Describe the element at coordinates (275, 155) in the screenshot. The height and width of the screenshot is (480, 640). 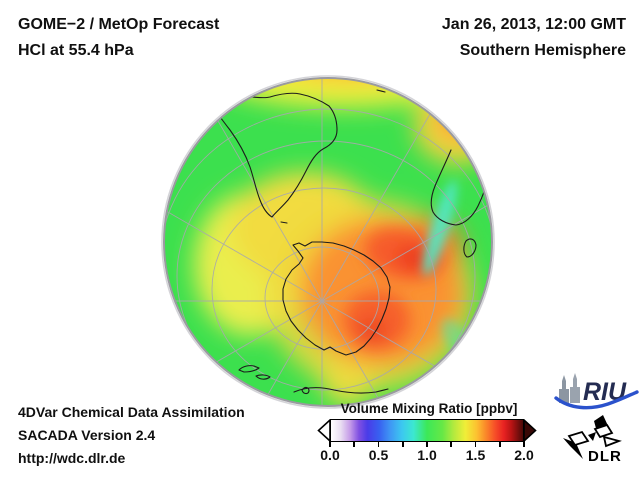
I see `coastline-south-america` at that location.